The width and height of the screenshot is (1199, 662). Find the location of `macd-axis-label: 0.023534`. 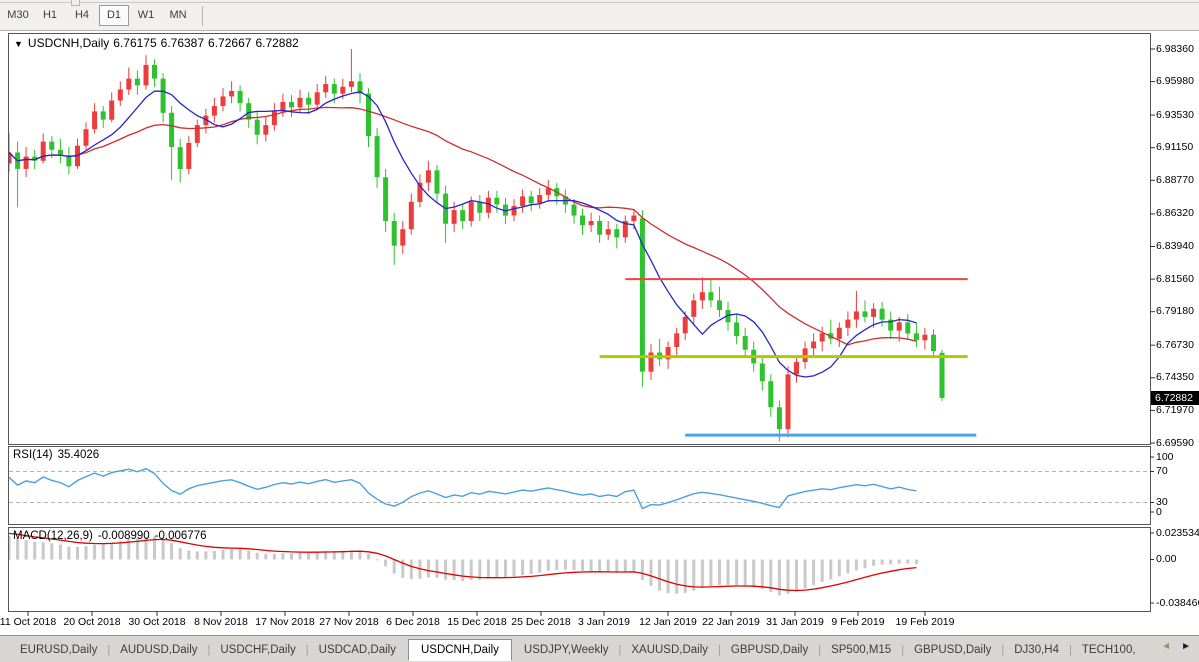

macd-axis-label: 0.023534 is located at coordinates (1177, 532).